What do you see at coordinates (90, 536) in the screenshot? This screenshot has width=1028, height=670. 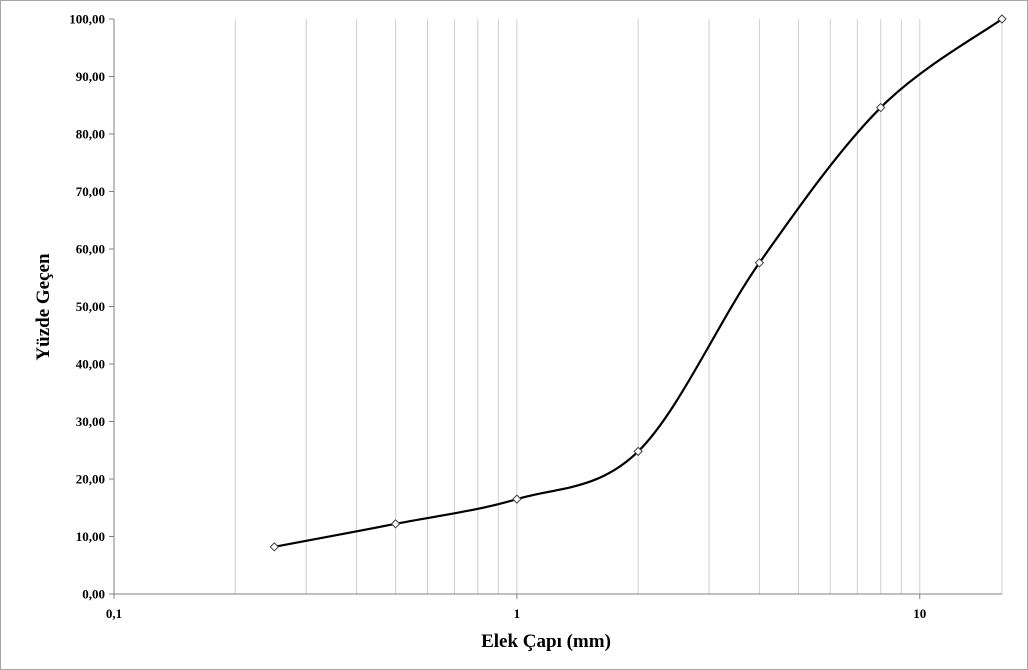 I see `y-tick-label: 10,00` at bounding box center [90, 536].